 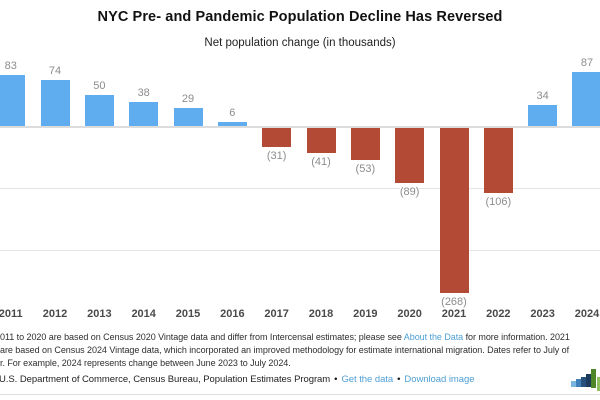 I want to click on bar-2021, so click(x=454, y=210).